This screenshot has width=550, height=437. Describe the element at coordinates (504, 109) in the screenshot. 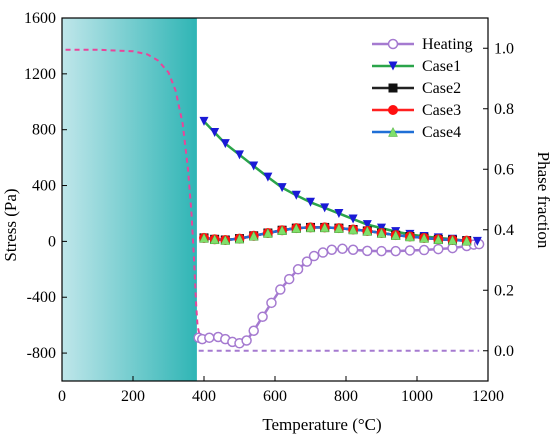

I see `y2-tick-label: 0.8` at that location.